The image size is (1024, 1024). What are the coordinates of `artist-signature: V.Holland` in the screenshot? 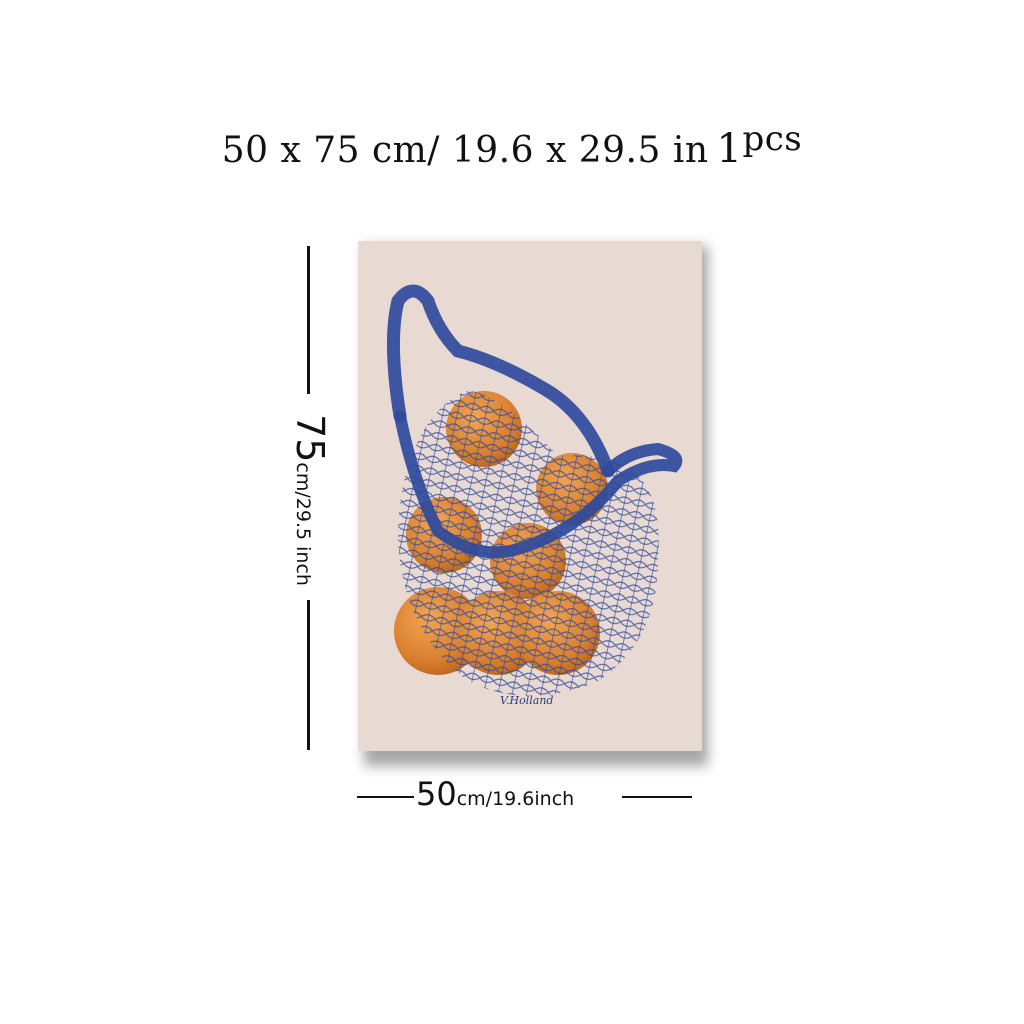 It's located at (527, 700).